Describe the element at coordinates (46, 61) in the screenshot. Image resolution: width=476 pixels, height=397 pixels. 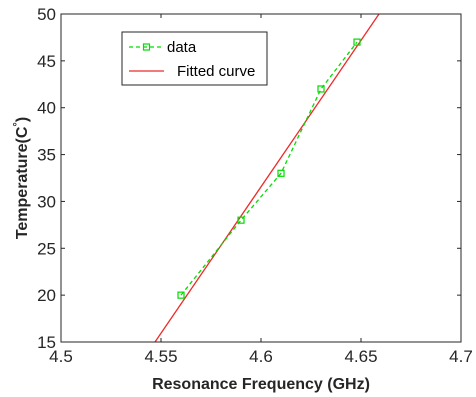
I see `y-tick-label: 45` at that location.